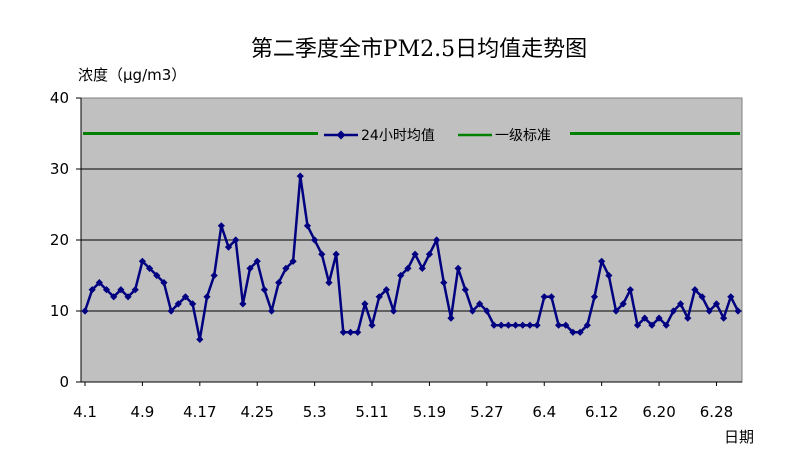 Image resolution: width=806 pixels, height=463 pixels. What do you see at coordinates (739, 437) in the screenshot?
I see `x-axis-label: 日期` at bounding box center [739, 437].